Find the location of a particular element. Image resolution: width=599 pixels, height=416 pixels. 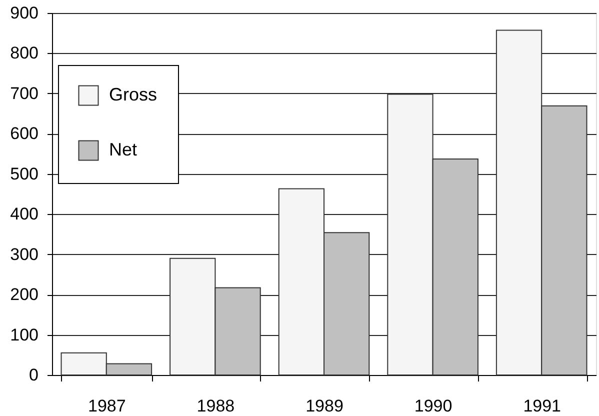

x-tick-label: 1988 is located at coordinates (215, 406).